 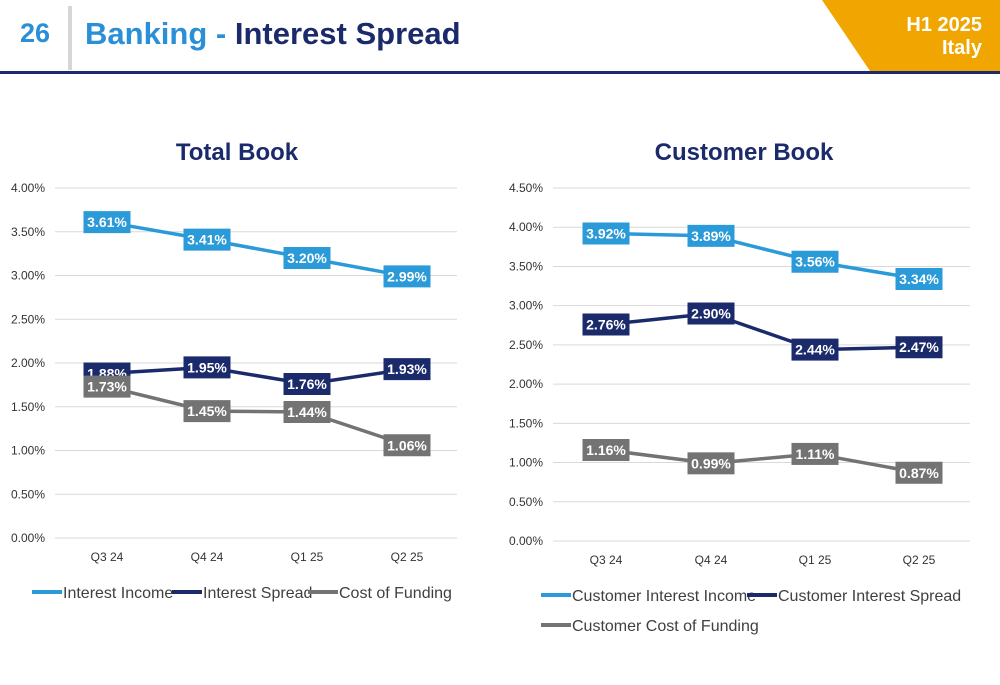 What do you see at coordinates (347, 33) in the screenshot?
I see `title-topic: Interest Spread` at bounding box center [347, 33].